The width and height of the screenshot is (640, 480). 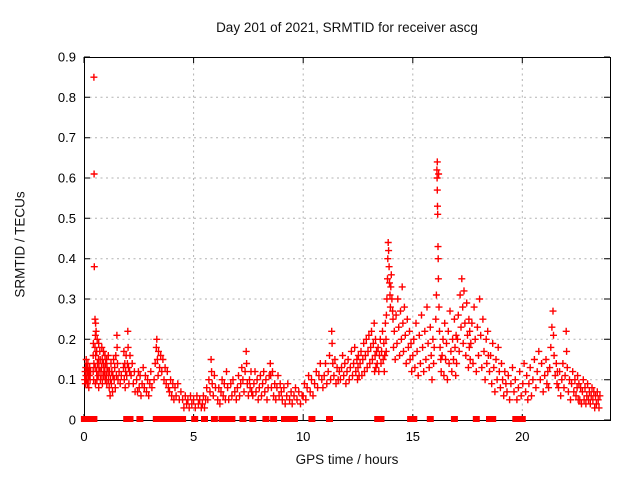 What do you see at coordinates (67, 218) in the screenshot?
I see `y-tick-label: 0.5` at bounding box center [67, 218].